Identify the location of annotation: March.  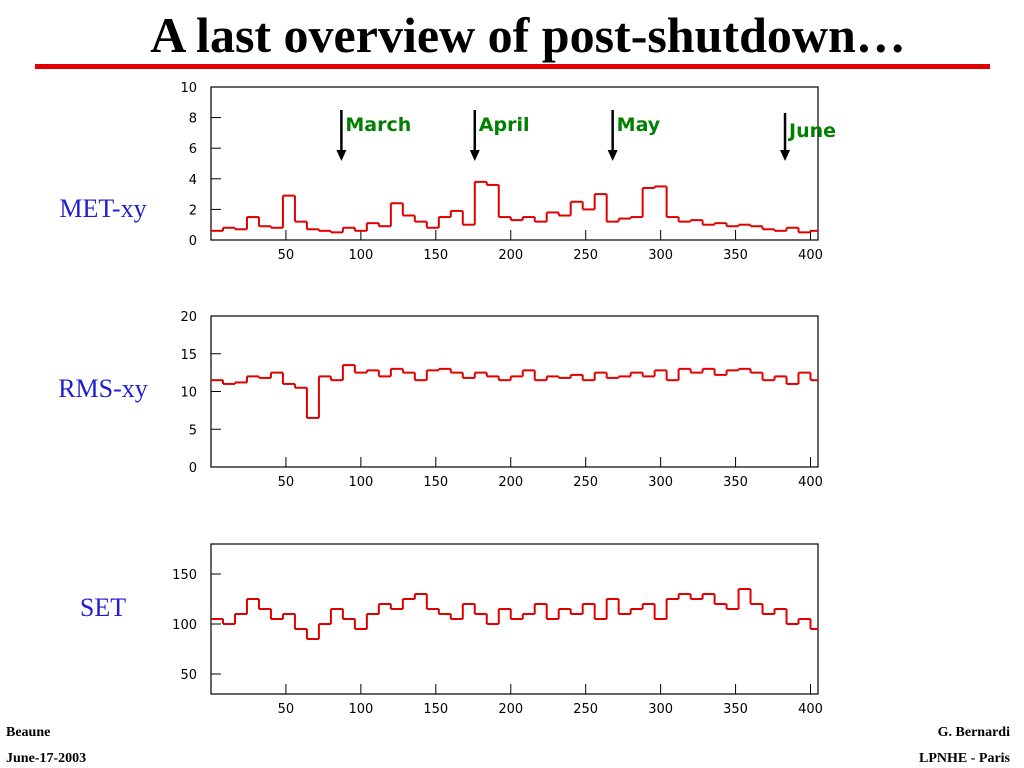
(378, 125).